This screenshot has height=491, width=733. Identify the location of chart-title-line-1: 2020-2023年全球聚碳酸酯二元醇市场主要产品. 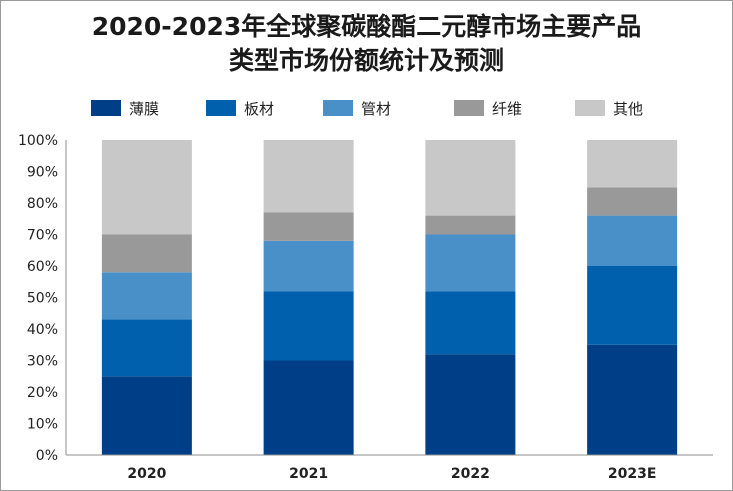
(366, 26).